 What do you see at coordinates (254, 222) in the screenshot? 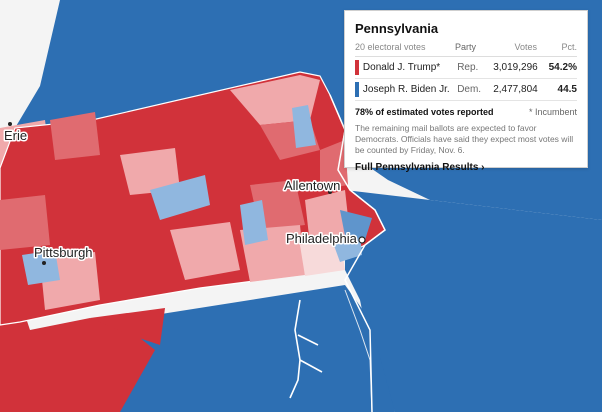
I see `county-dauphin-blue` at bounding box center [254, 222].